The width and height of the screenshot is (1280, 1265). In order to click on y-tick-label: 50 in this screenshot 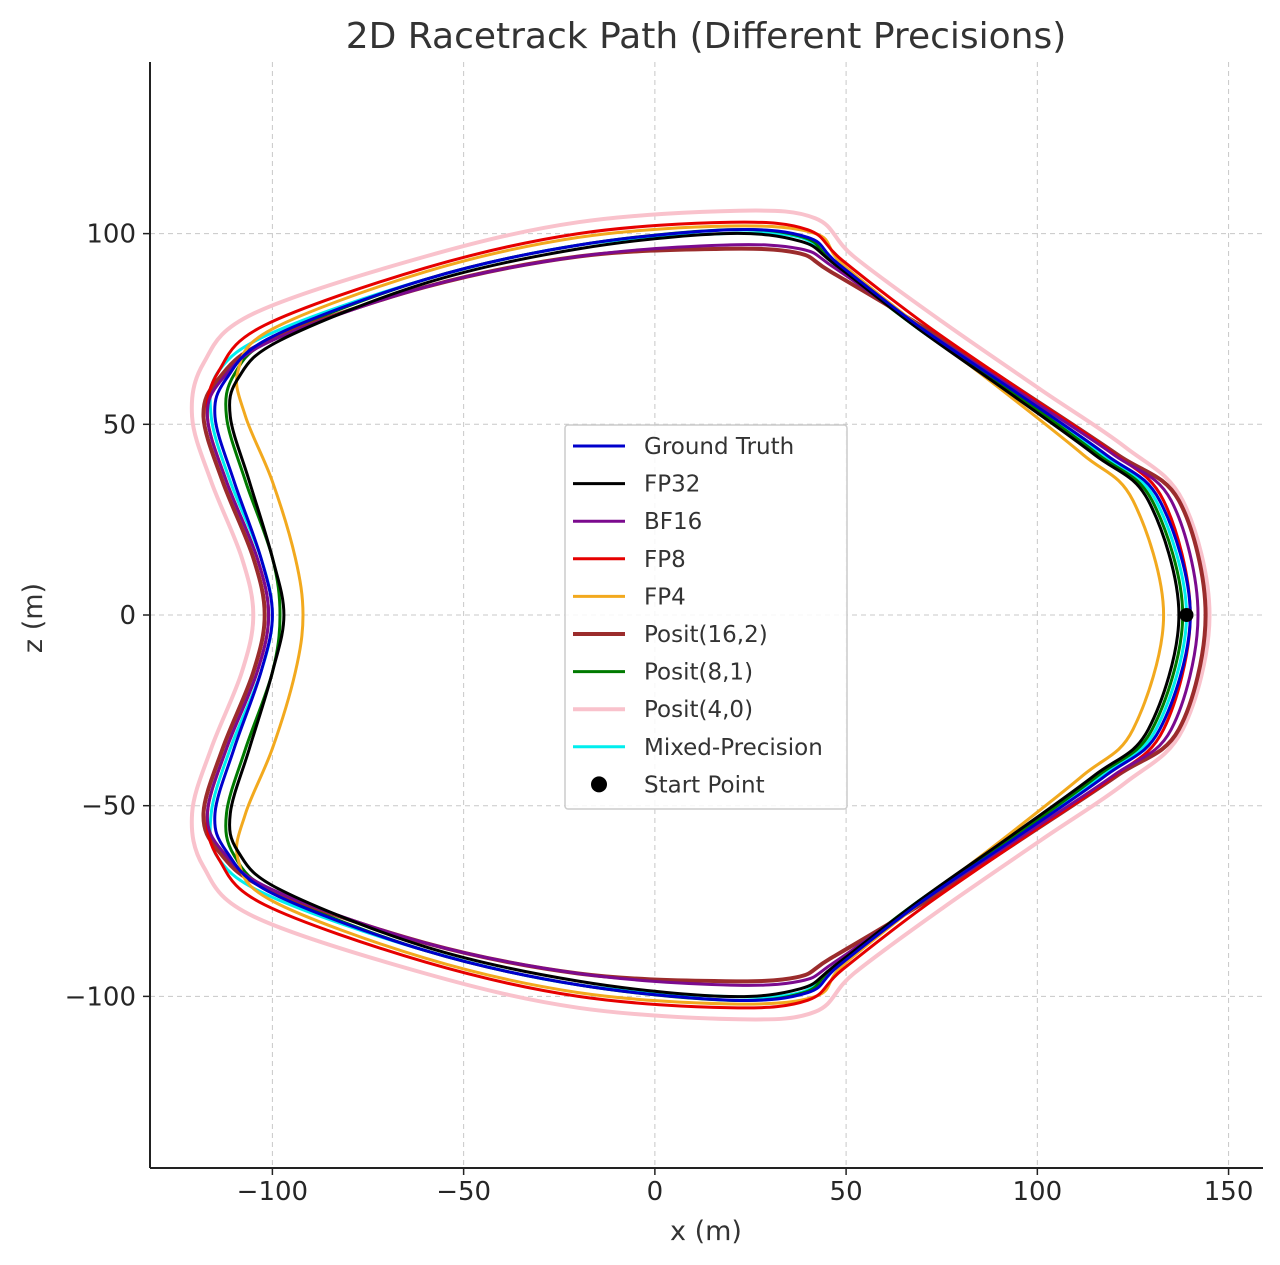, I will do `click(119, 425)`.